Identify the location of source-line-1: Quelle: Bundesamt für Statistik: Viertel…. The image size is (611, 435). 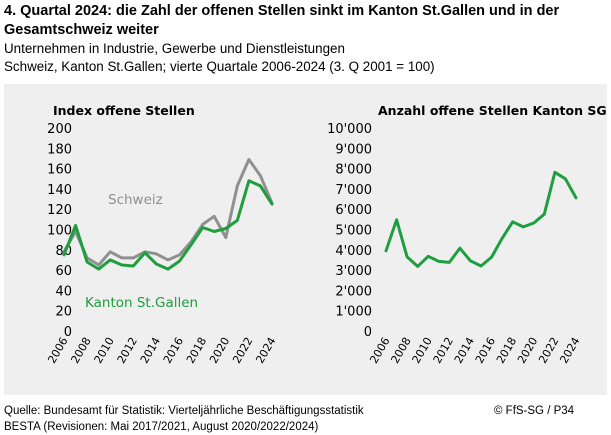
(184, 411).